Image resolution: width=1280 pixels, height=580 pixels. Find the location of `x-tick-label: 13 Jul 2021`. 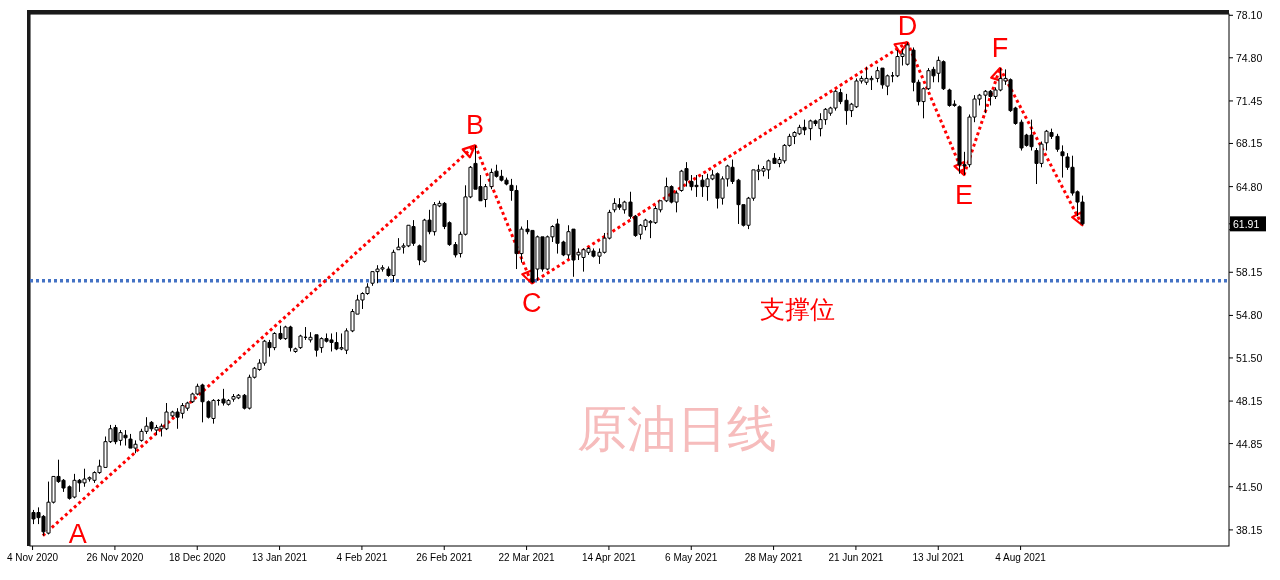

x-tick-label: 13 Jul 2021 is located at coordinates (938, 557).